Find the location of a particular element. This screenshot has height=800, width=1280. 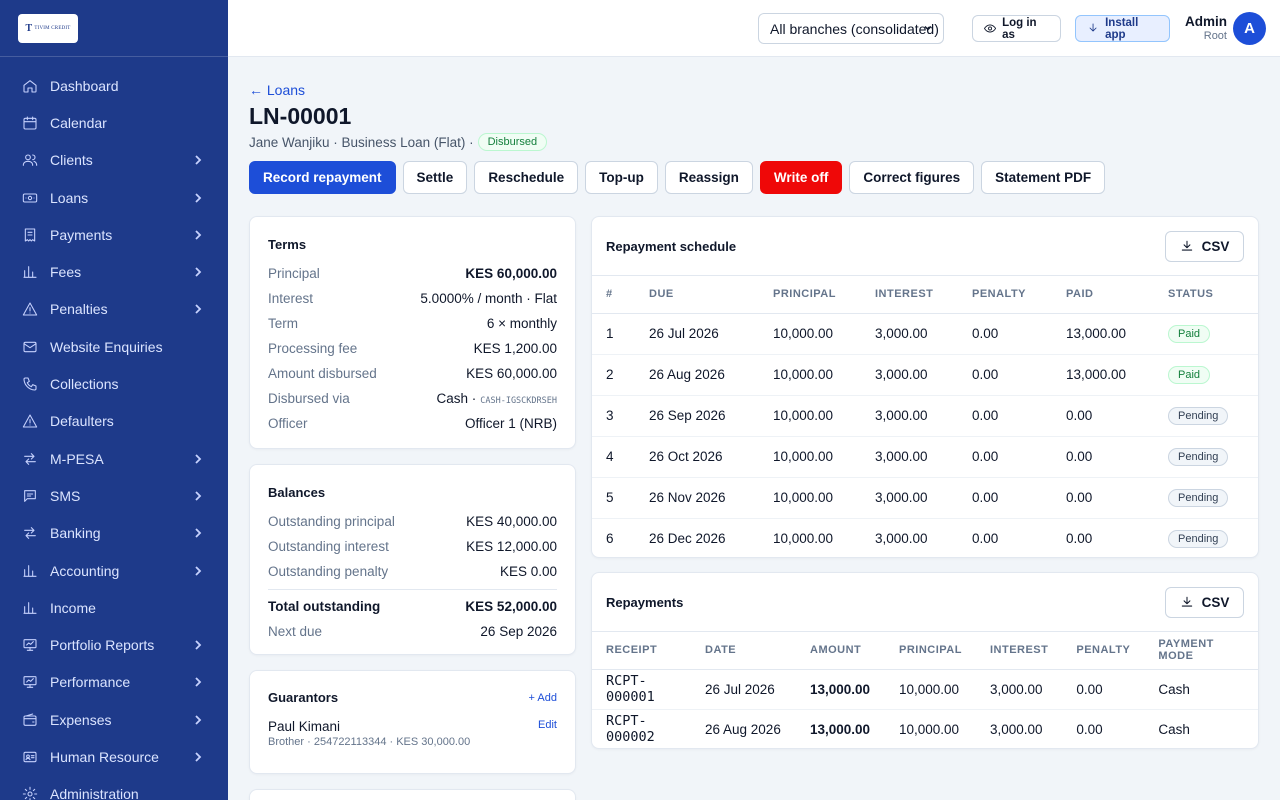

download-icon is located at coordinates (1186, 245).